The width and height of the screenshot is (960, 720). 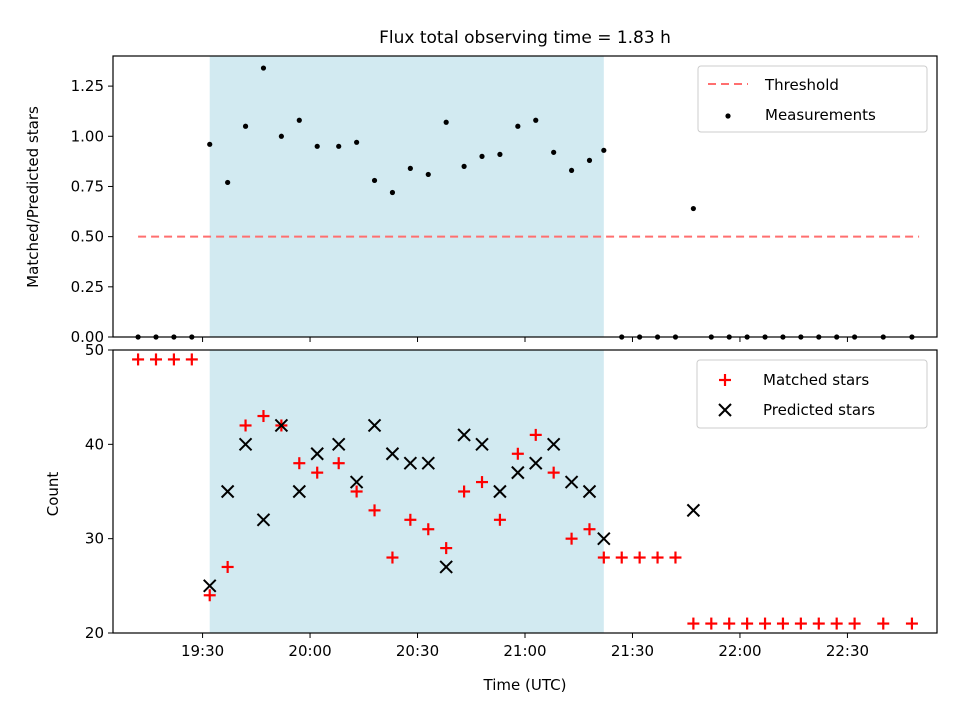 What do you see at coordinates (94, 350) in the screenshot?
I see `bottom-y-tick-label: 50` at bounding box center [94, 350].